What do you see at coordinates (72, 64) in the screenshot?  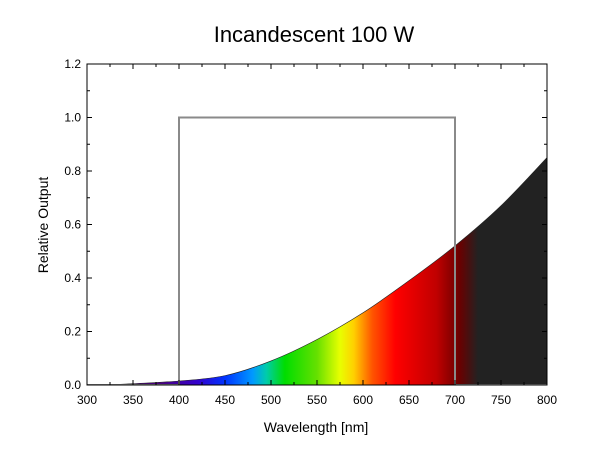 I see `y-tick-label: 1.2` at bounding box center [72, 64].